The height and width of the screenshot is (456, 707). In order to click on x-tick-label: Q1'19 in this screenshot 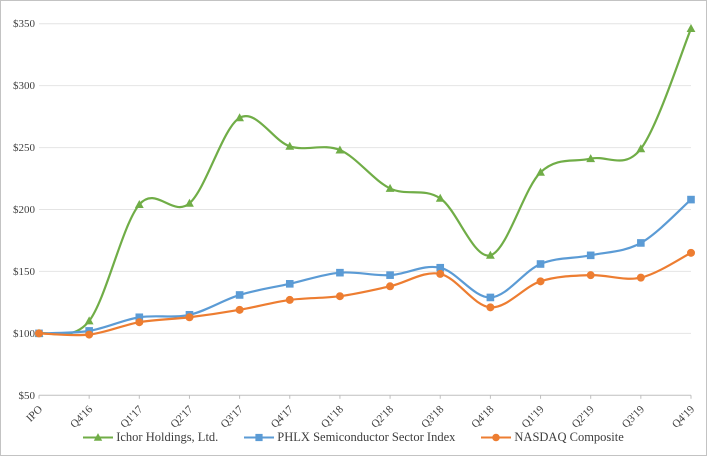, I will do `click(533, 417)`.